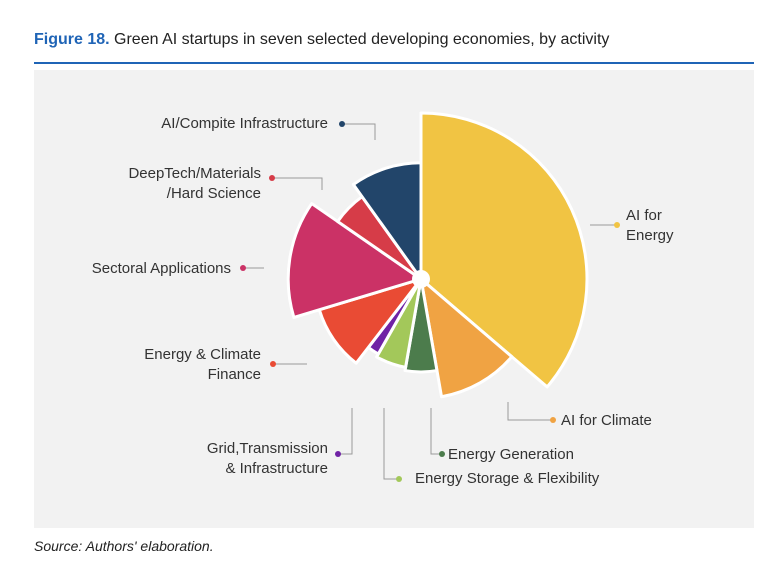 Image resolution: width=768 pixels, height=580 pixels. Describe the element at coordinates (466, 338) in the screenshot. I see `pie-slice-ai-for-climate` at that location.